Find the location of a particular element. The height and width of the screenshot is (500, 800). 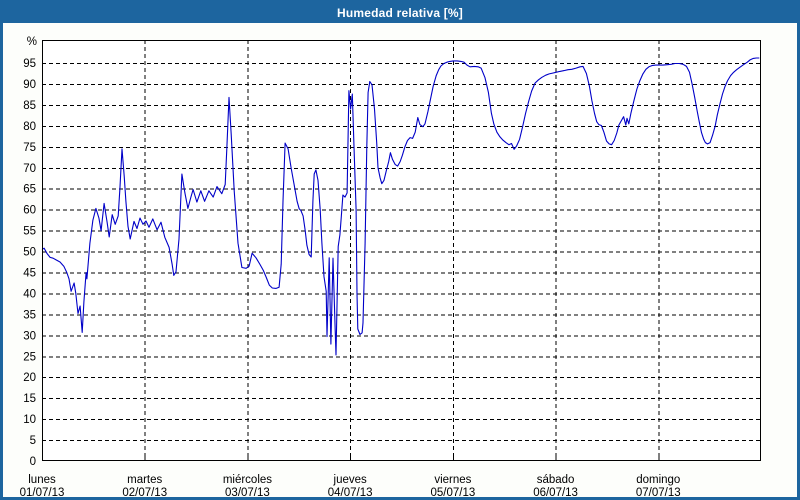

svg-text: 40 is located at coordinates (29, 294).